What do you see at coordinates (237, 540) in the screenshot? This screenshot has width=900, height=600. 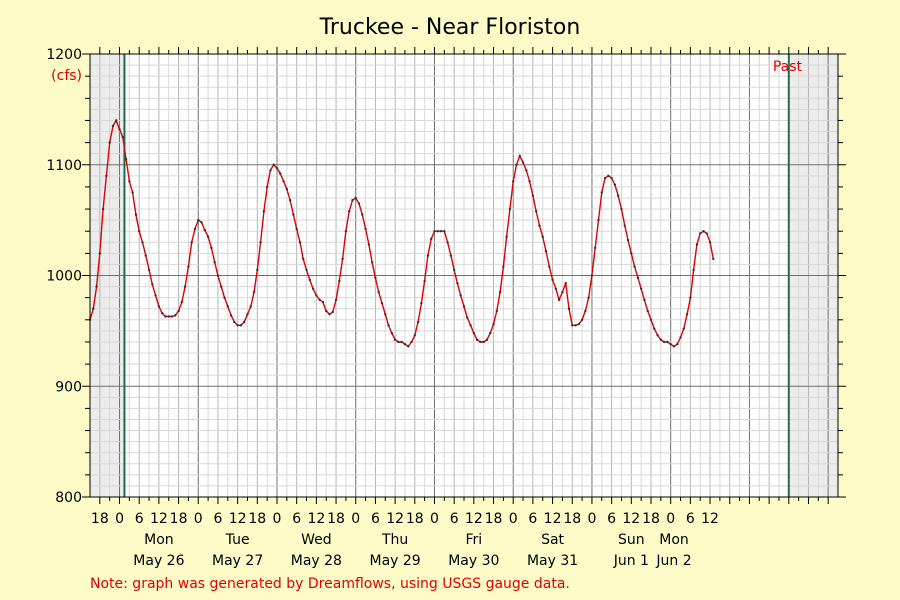 I see `day-weekday-label: Tue` at bounding box center [237, 540].